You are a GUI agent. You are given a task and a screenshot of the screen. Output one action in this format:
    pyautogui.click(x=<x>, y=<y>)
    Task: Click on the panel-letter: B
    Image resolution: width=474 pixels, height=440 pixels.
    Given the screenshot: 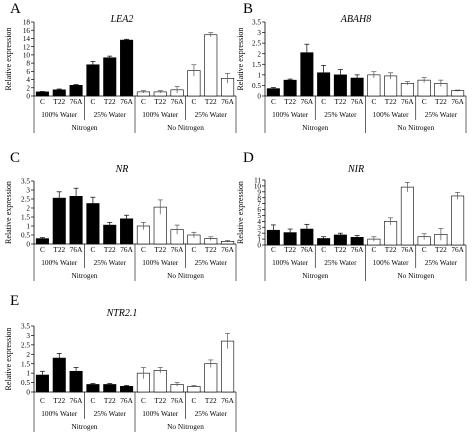 What is the action you would take?
    pyautogui.click(x=248, y=9)
    